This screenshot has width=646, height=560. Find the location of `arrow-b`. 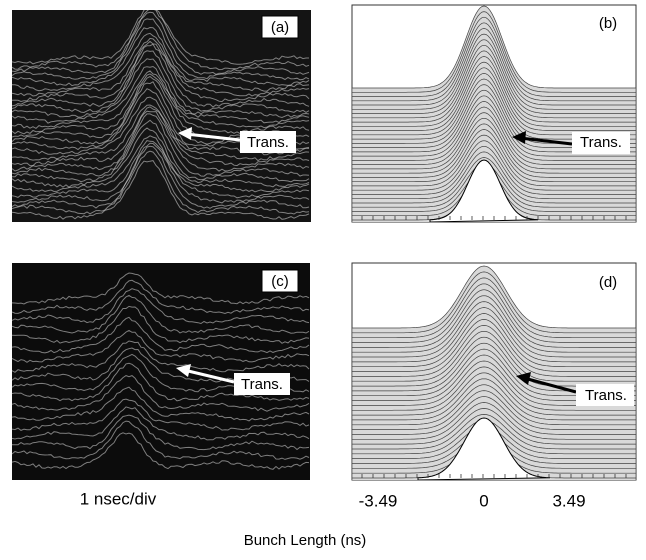

arrow-b is located at coordinates (571, 142).